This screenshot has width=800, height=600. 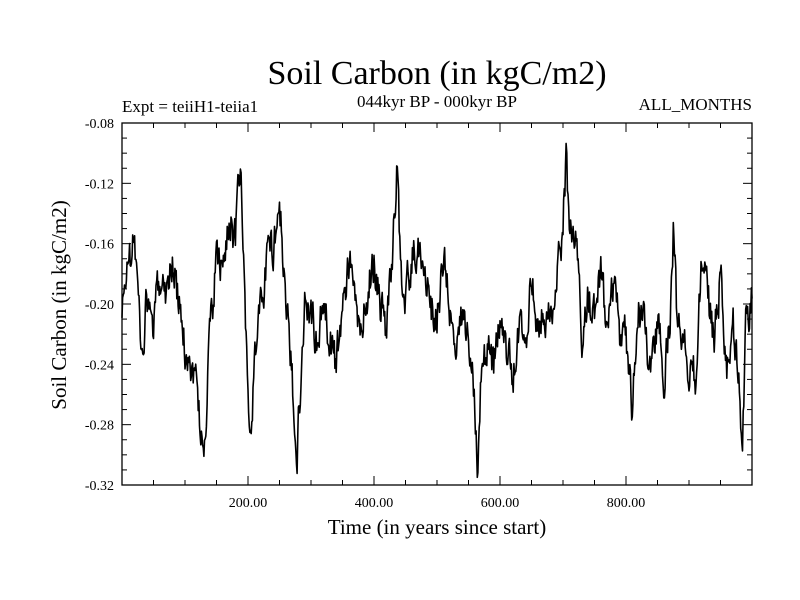 I want to click on x-tick-label: 800.00, so click(x=626, y=503).